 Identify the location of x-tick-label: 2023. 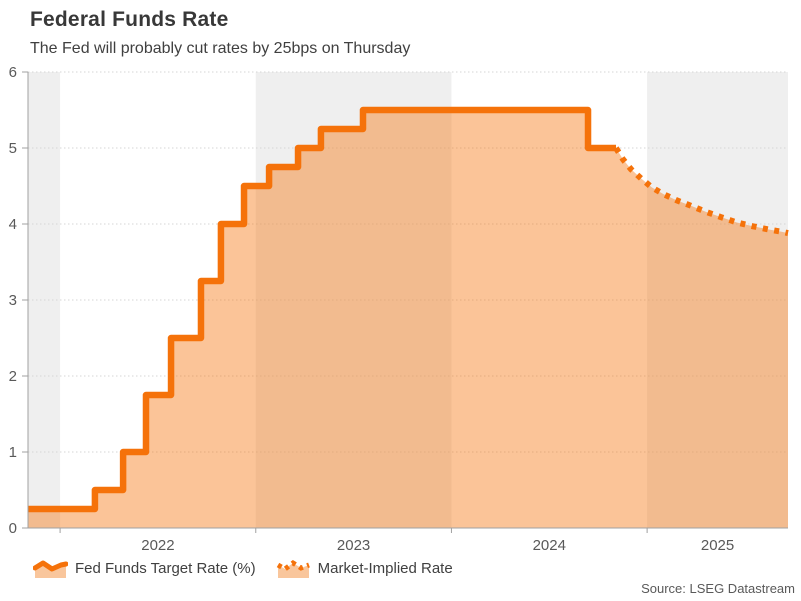
(353, 545).